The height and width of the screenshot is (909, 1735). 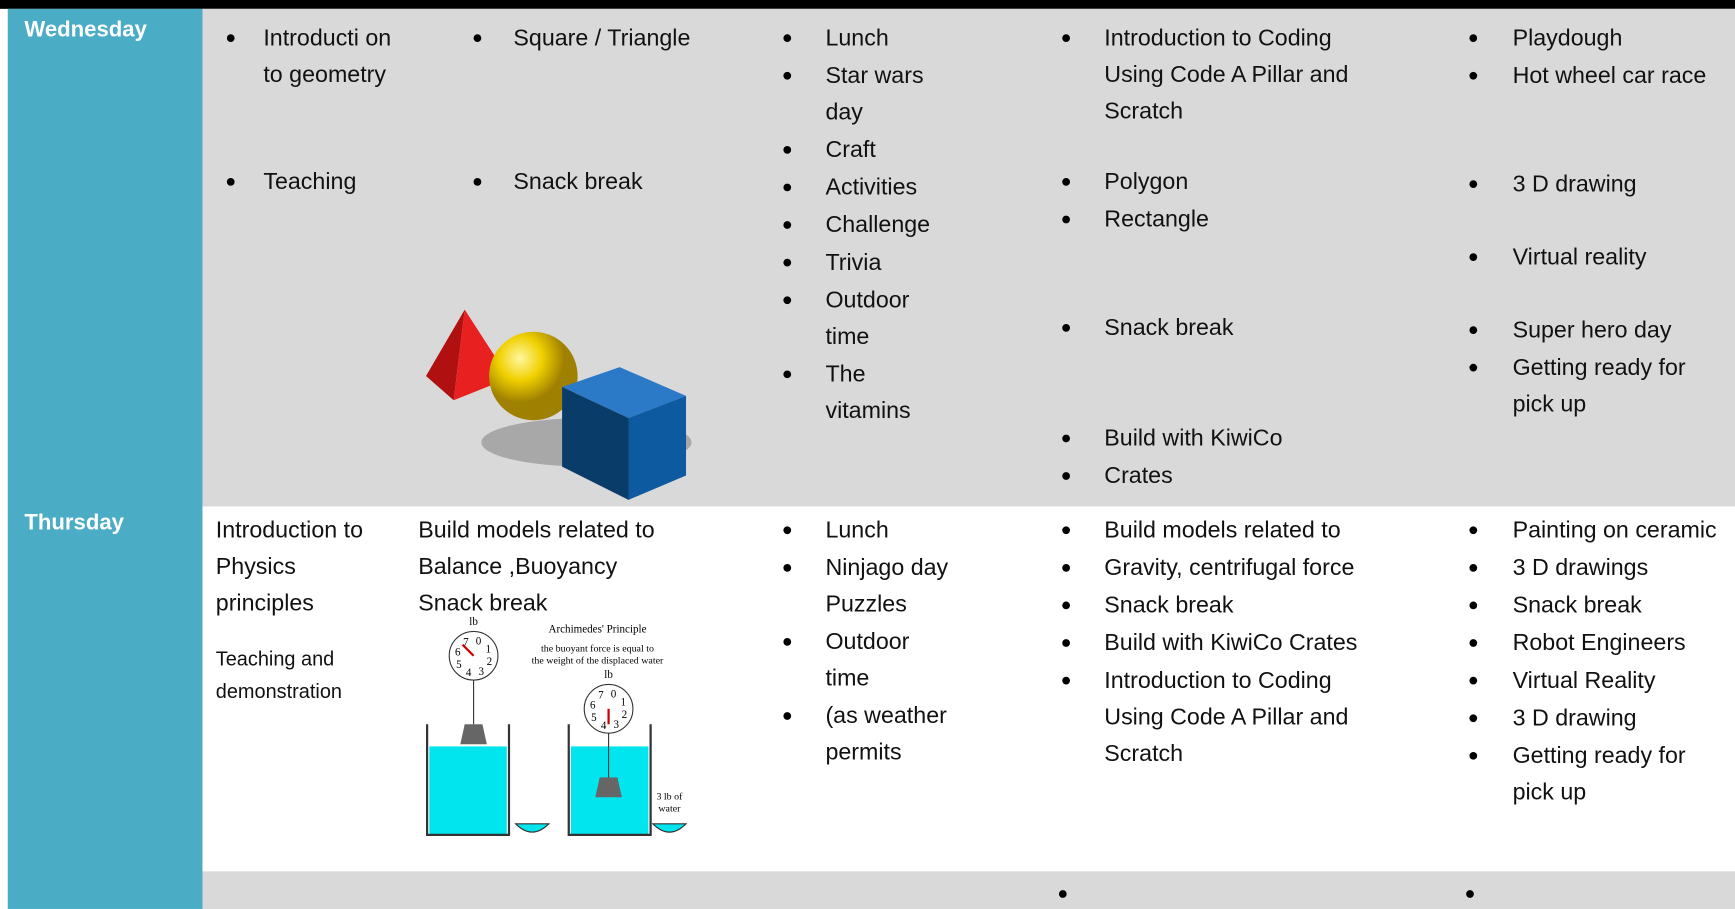 I want to click on list-item: Square / Triangle, so click(x=602, y=38).